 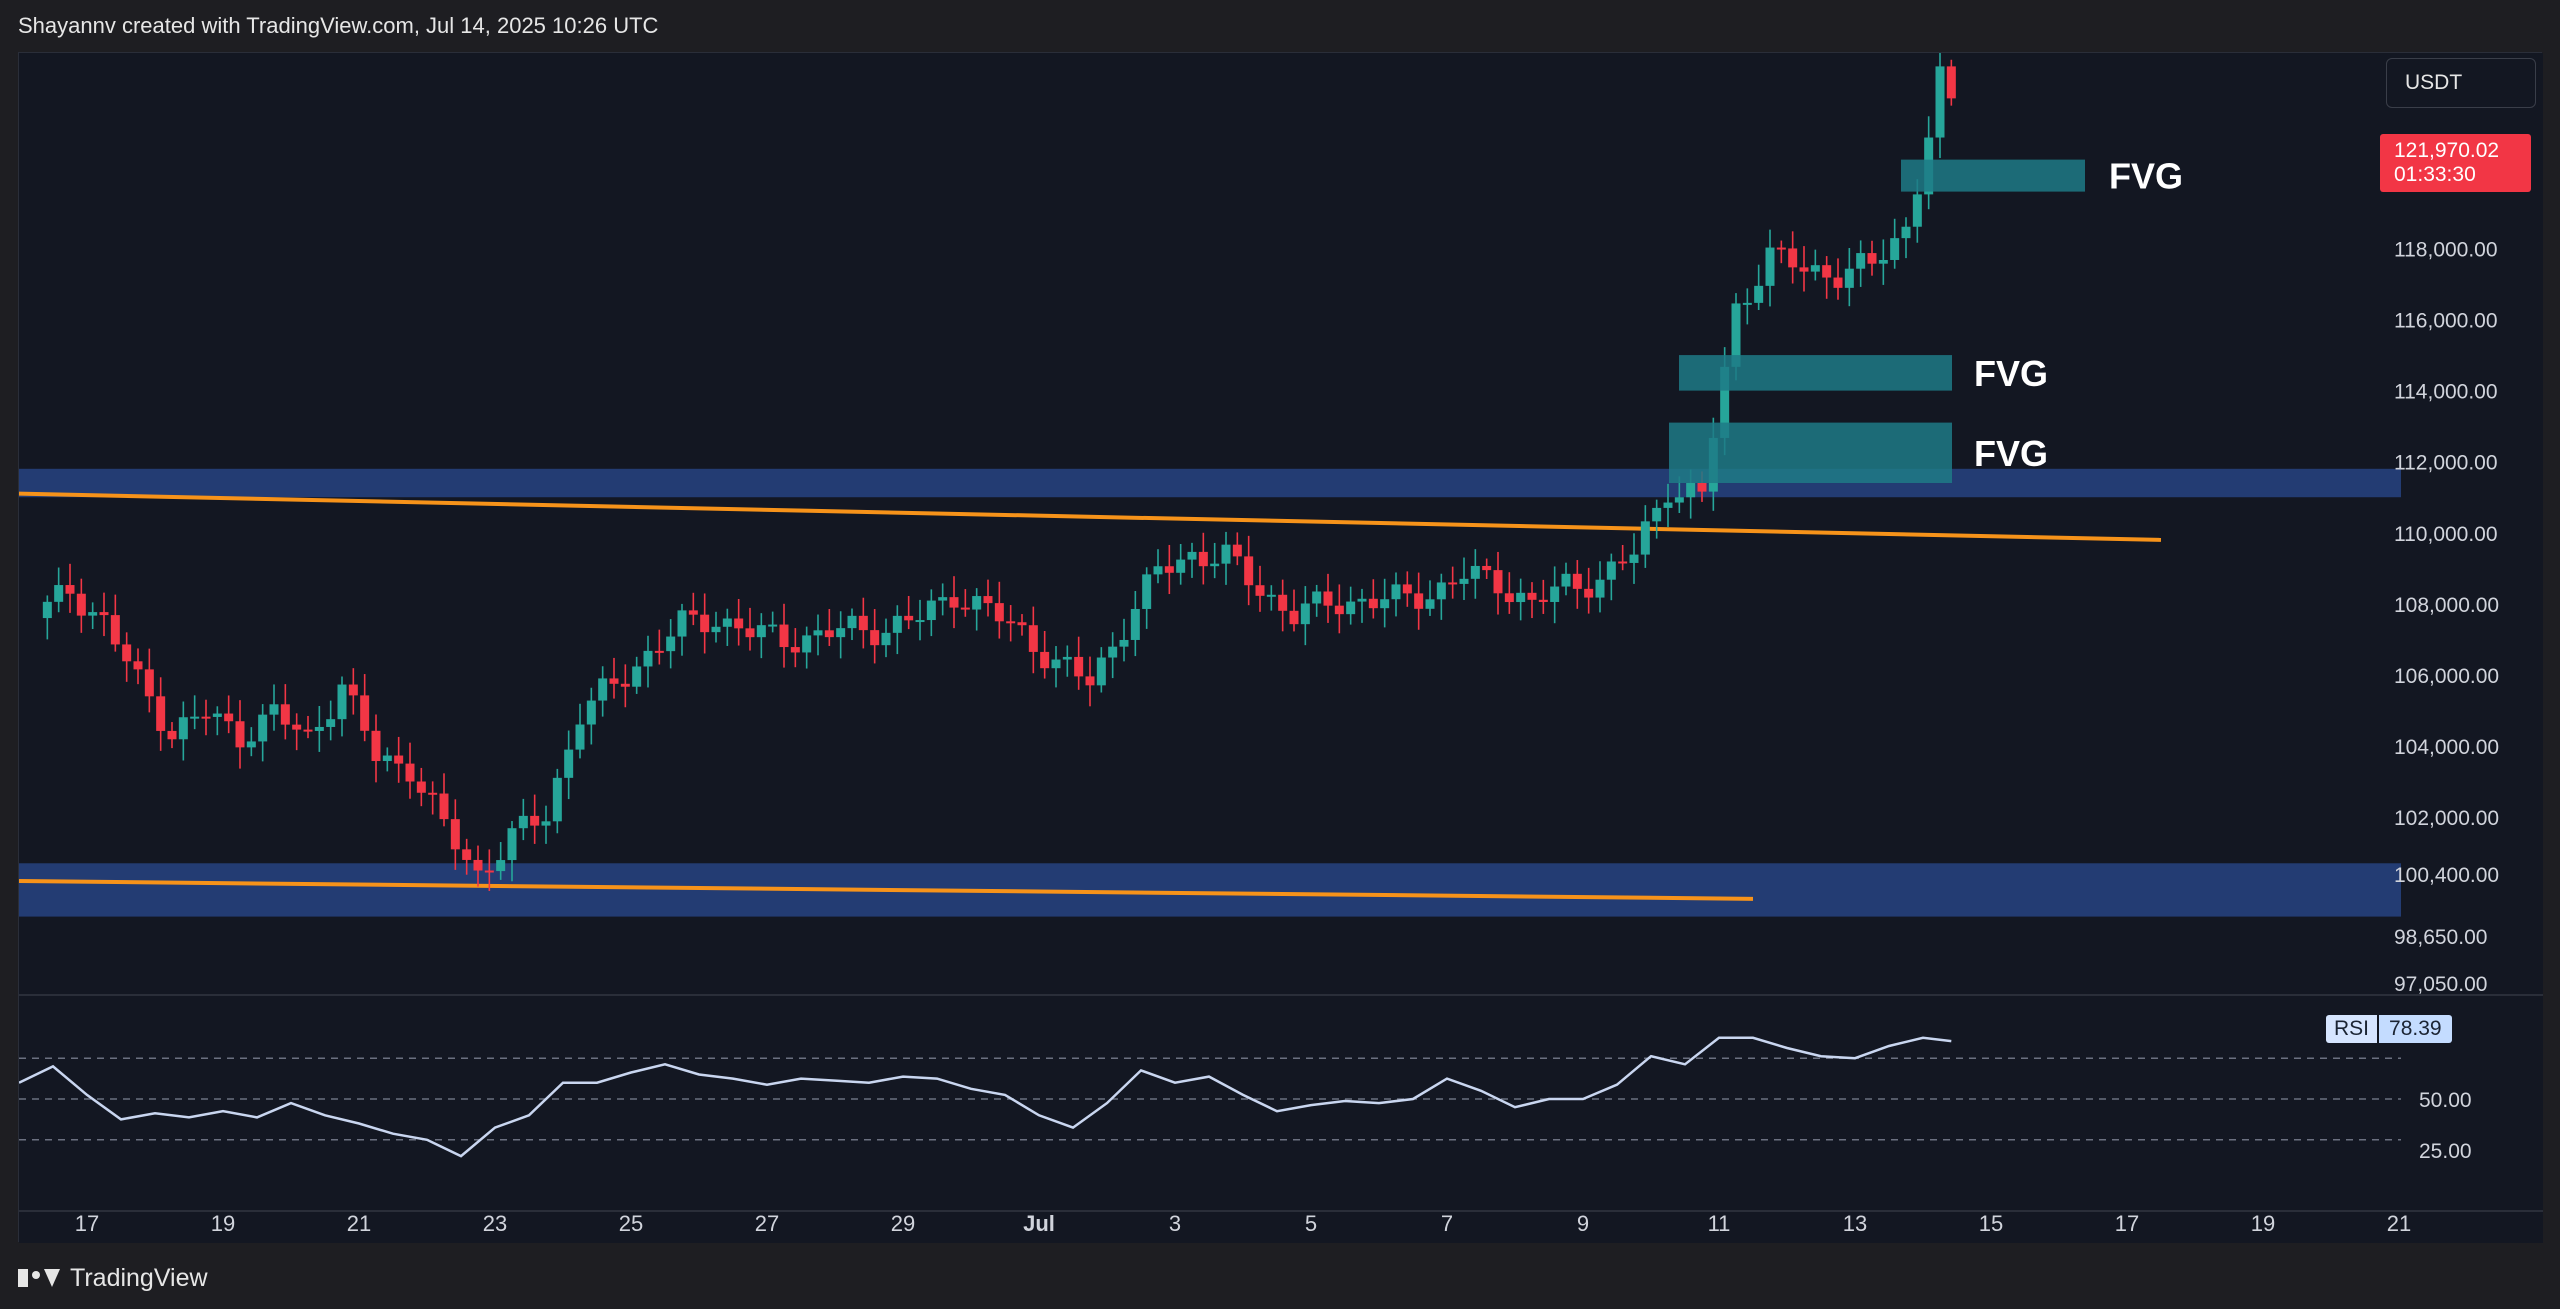 What do you see at coordinates (2352, 1029) in the screenshot?
I see `rsi-label: RSI` at bounding box center [2352, 1029].